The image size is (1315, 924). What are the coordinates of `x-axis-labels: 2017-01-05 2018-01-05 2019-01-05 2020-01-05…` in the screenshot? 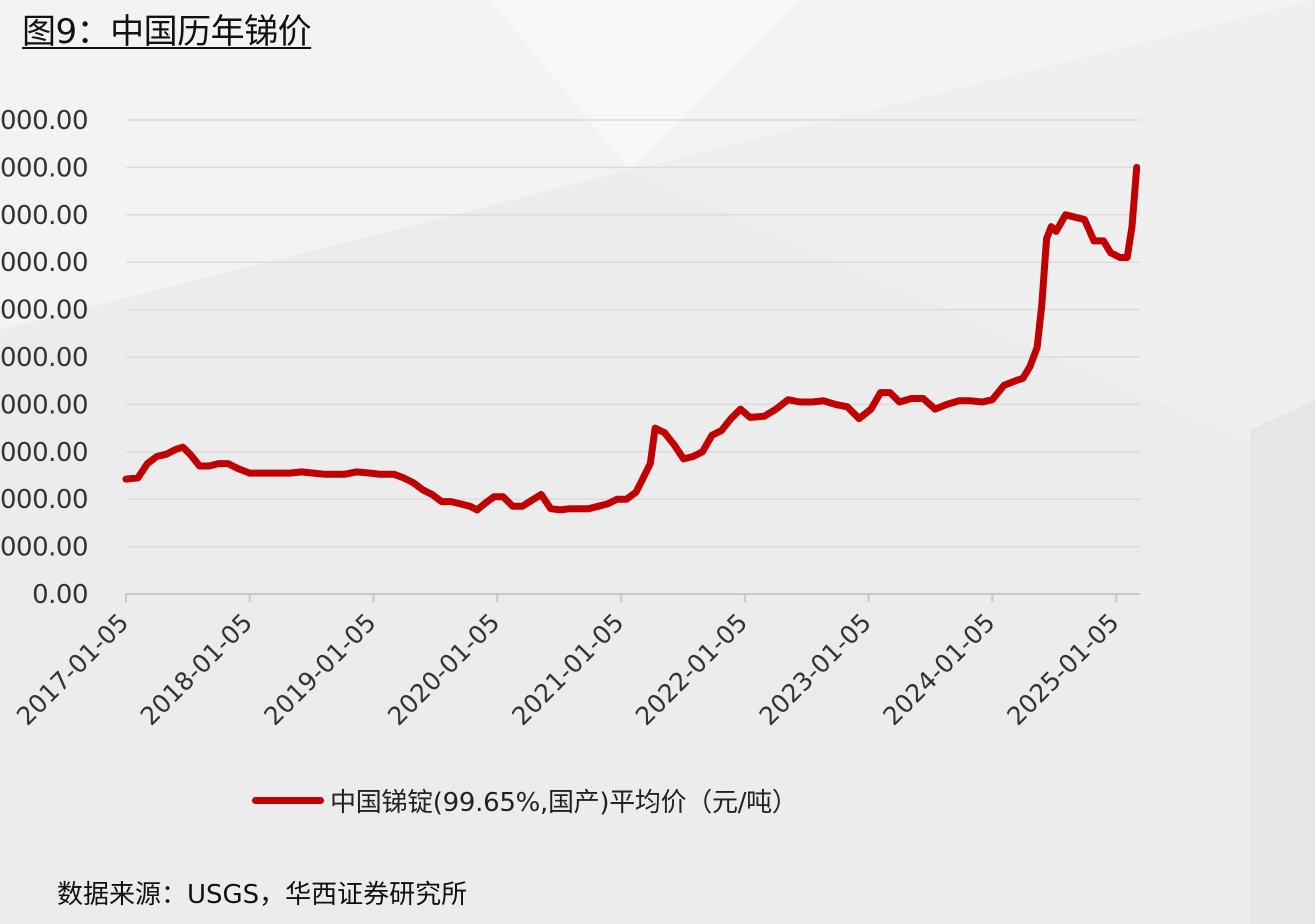 It's located at (568, 669).